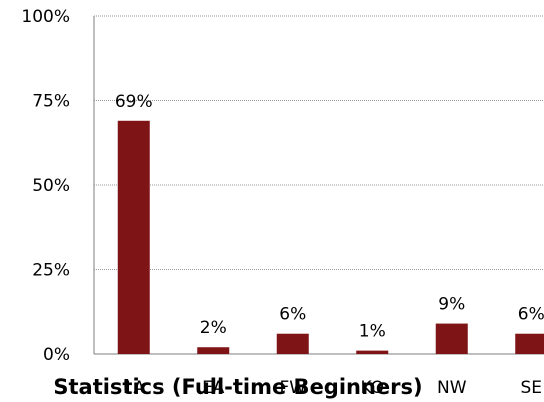 The width and height of the screenshot is (544, 402). What do you see at coordinates (213, 328) in the screenshot?
I see `data-label-EA: 2%` at bounding box center [213, 328].